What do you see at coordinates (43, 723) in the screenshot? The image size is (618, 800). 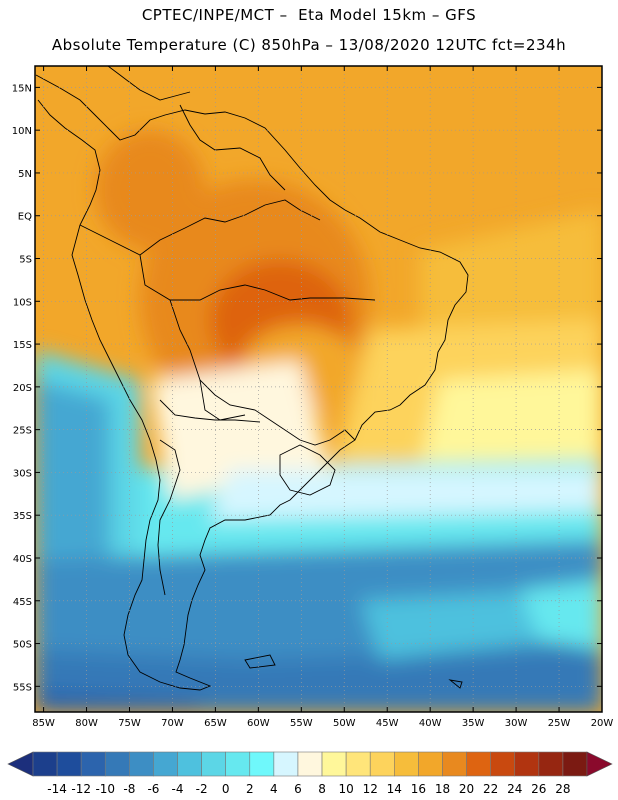 I see `lon-tick-label: 85W` at bounding box center [43, 723].